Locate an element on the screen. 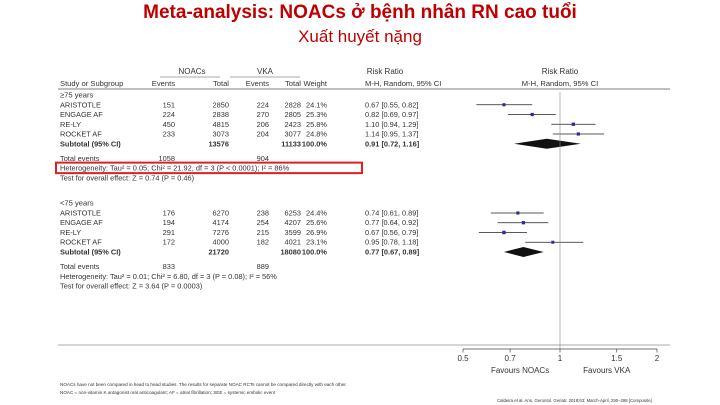 Image resolution: width=720 pixels, height=405 pixels. cell-total-noacs: 3073 is located at coordinates (221, 134).